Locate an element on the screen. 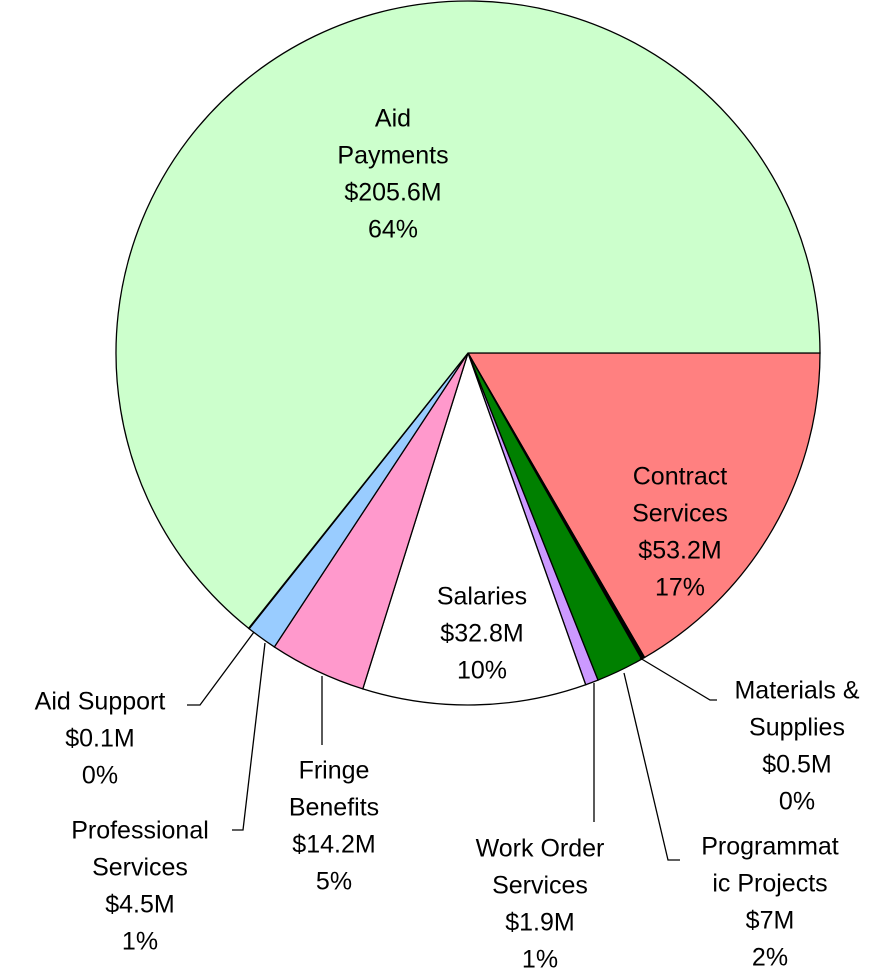  slice-label: Payments is located at coordinates (392, 156).